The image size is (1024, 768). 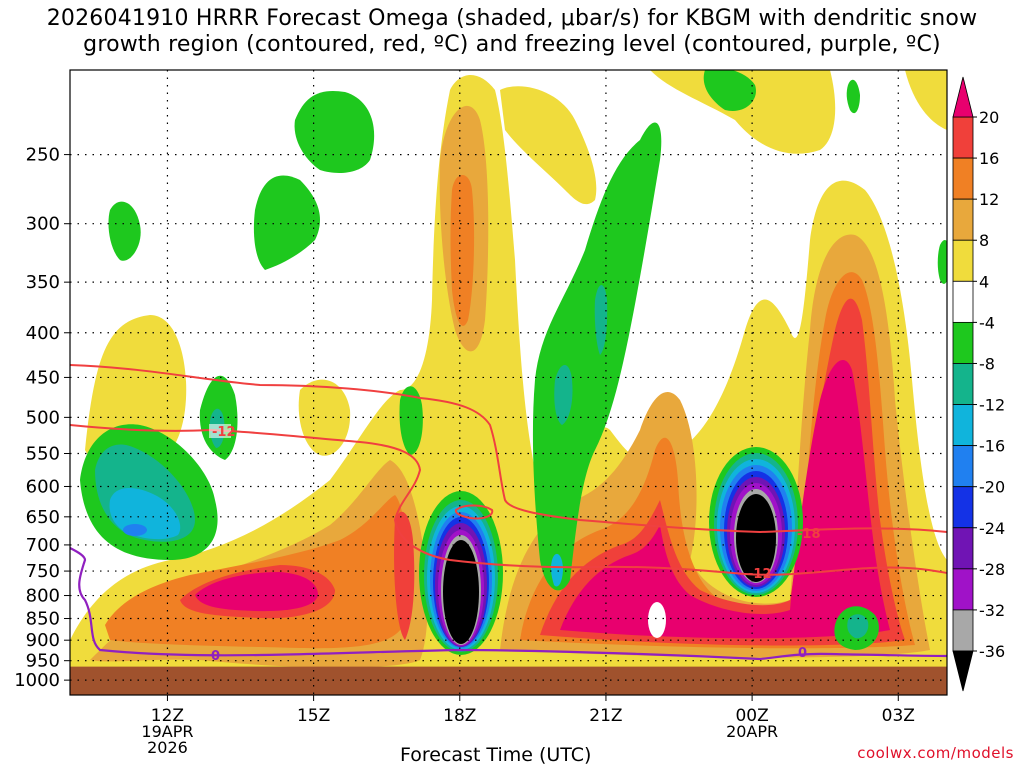 I want to click on site-credit: coolwx.com/models, so click(x=935, y=753).